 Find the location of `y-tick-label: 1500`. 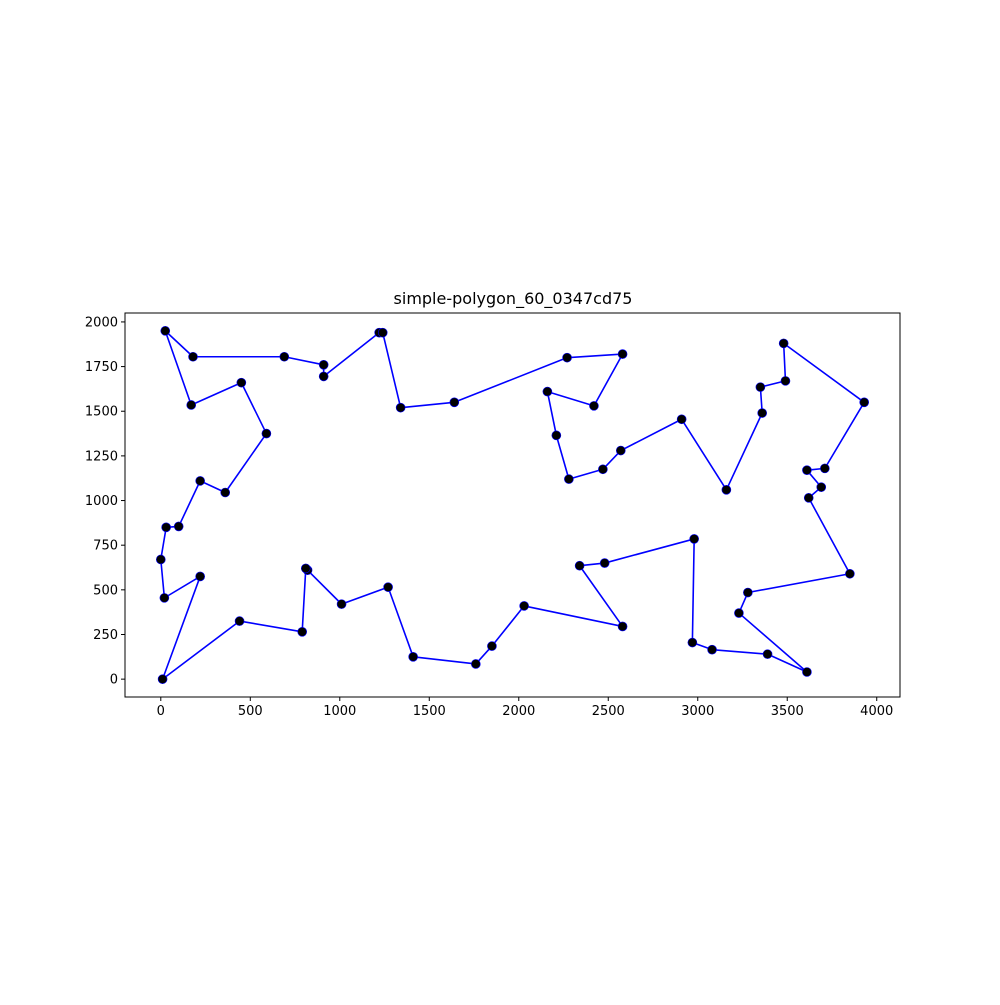

y-tick-label: 1500 is located at coordinates (101, 412).